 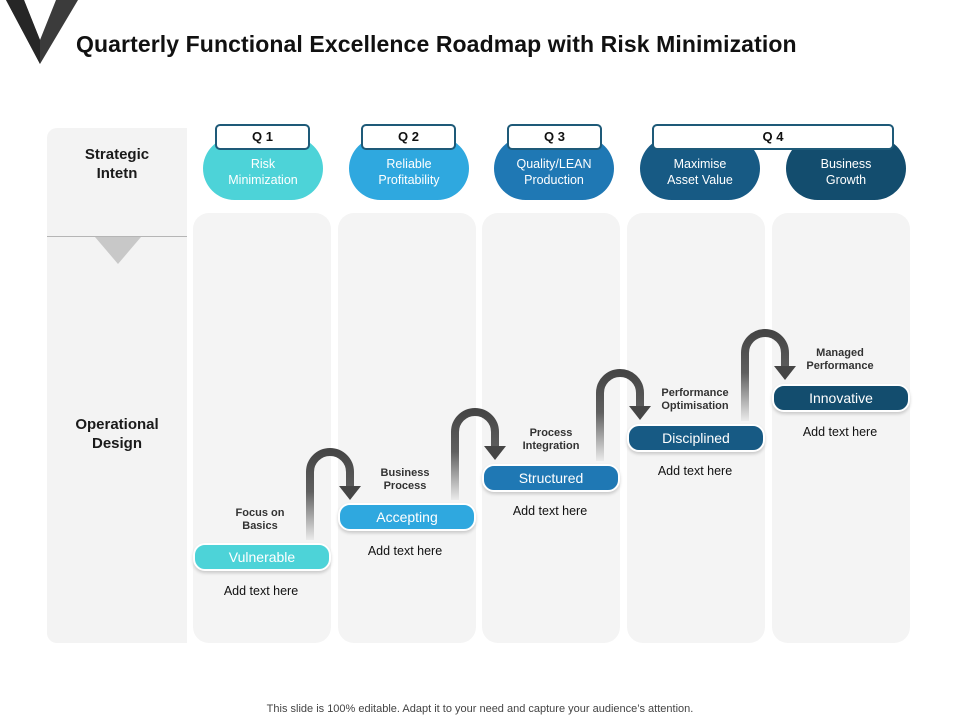 What do you see at coordinates (405, 479) in the screenshot?
I see `step-caption-2: Business Process` at bounding box center [405, 479].